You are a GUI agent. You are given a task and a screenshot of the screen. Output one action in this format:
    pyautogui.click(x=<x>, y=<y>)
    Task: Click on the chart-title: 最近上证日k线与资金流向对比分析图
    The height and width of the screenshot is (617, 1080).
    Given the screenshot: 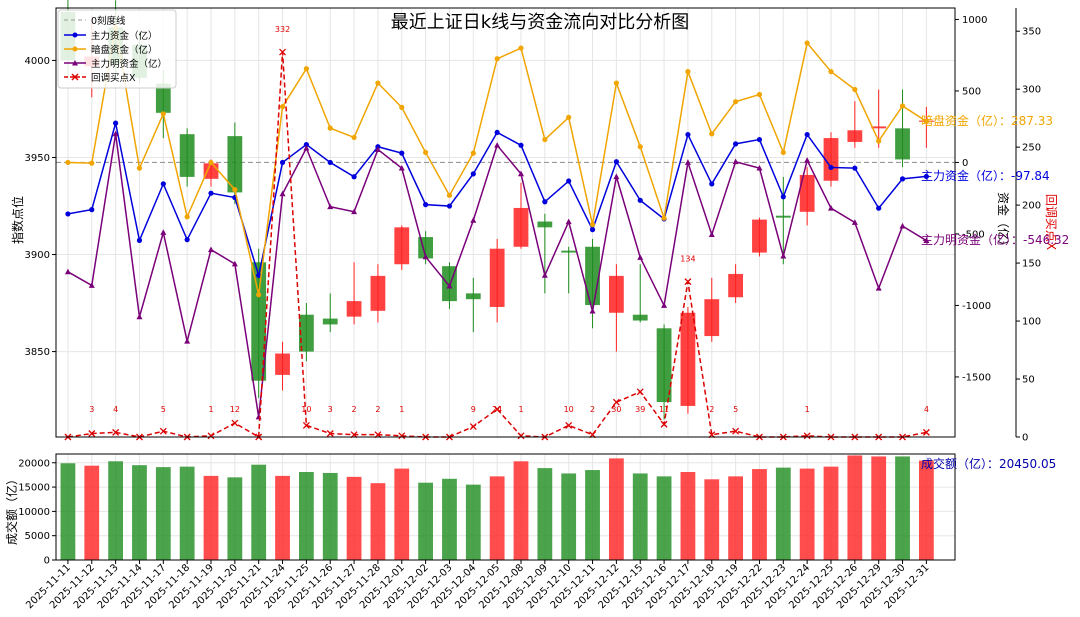 What is the action you would take?
    pyautogui.click(x=540, y=22)
    